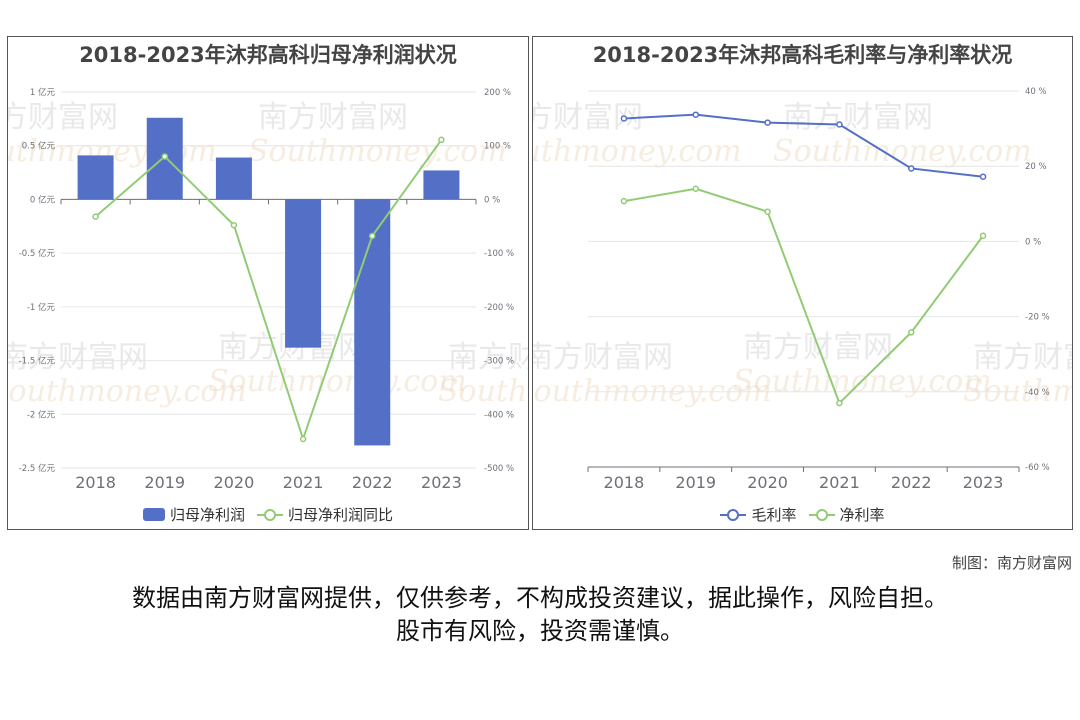 The image size is (1080, 720). Describe the element at coordinates (499, 362) in the screenshot. I see `y-tick-label-right: -300 %` at that location.